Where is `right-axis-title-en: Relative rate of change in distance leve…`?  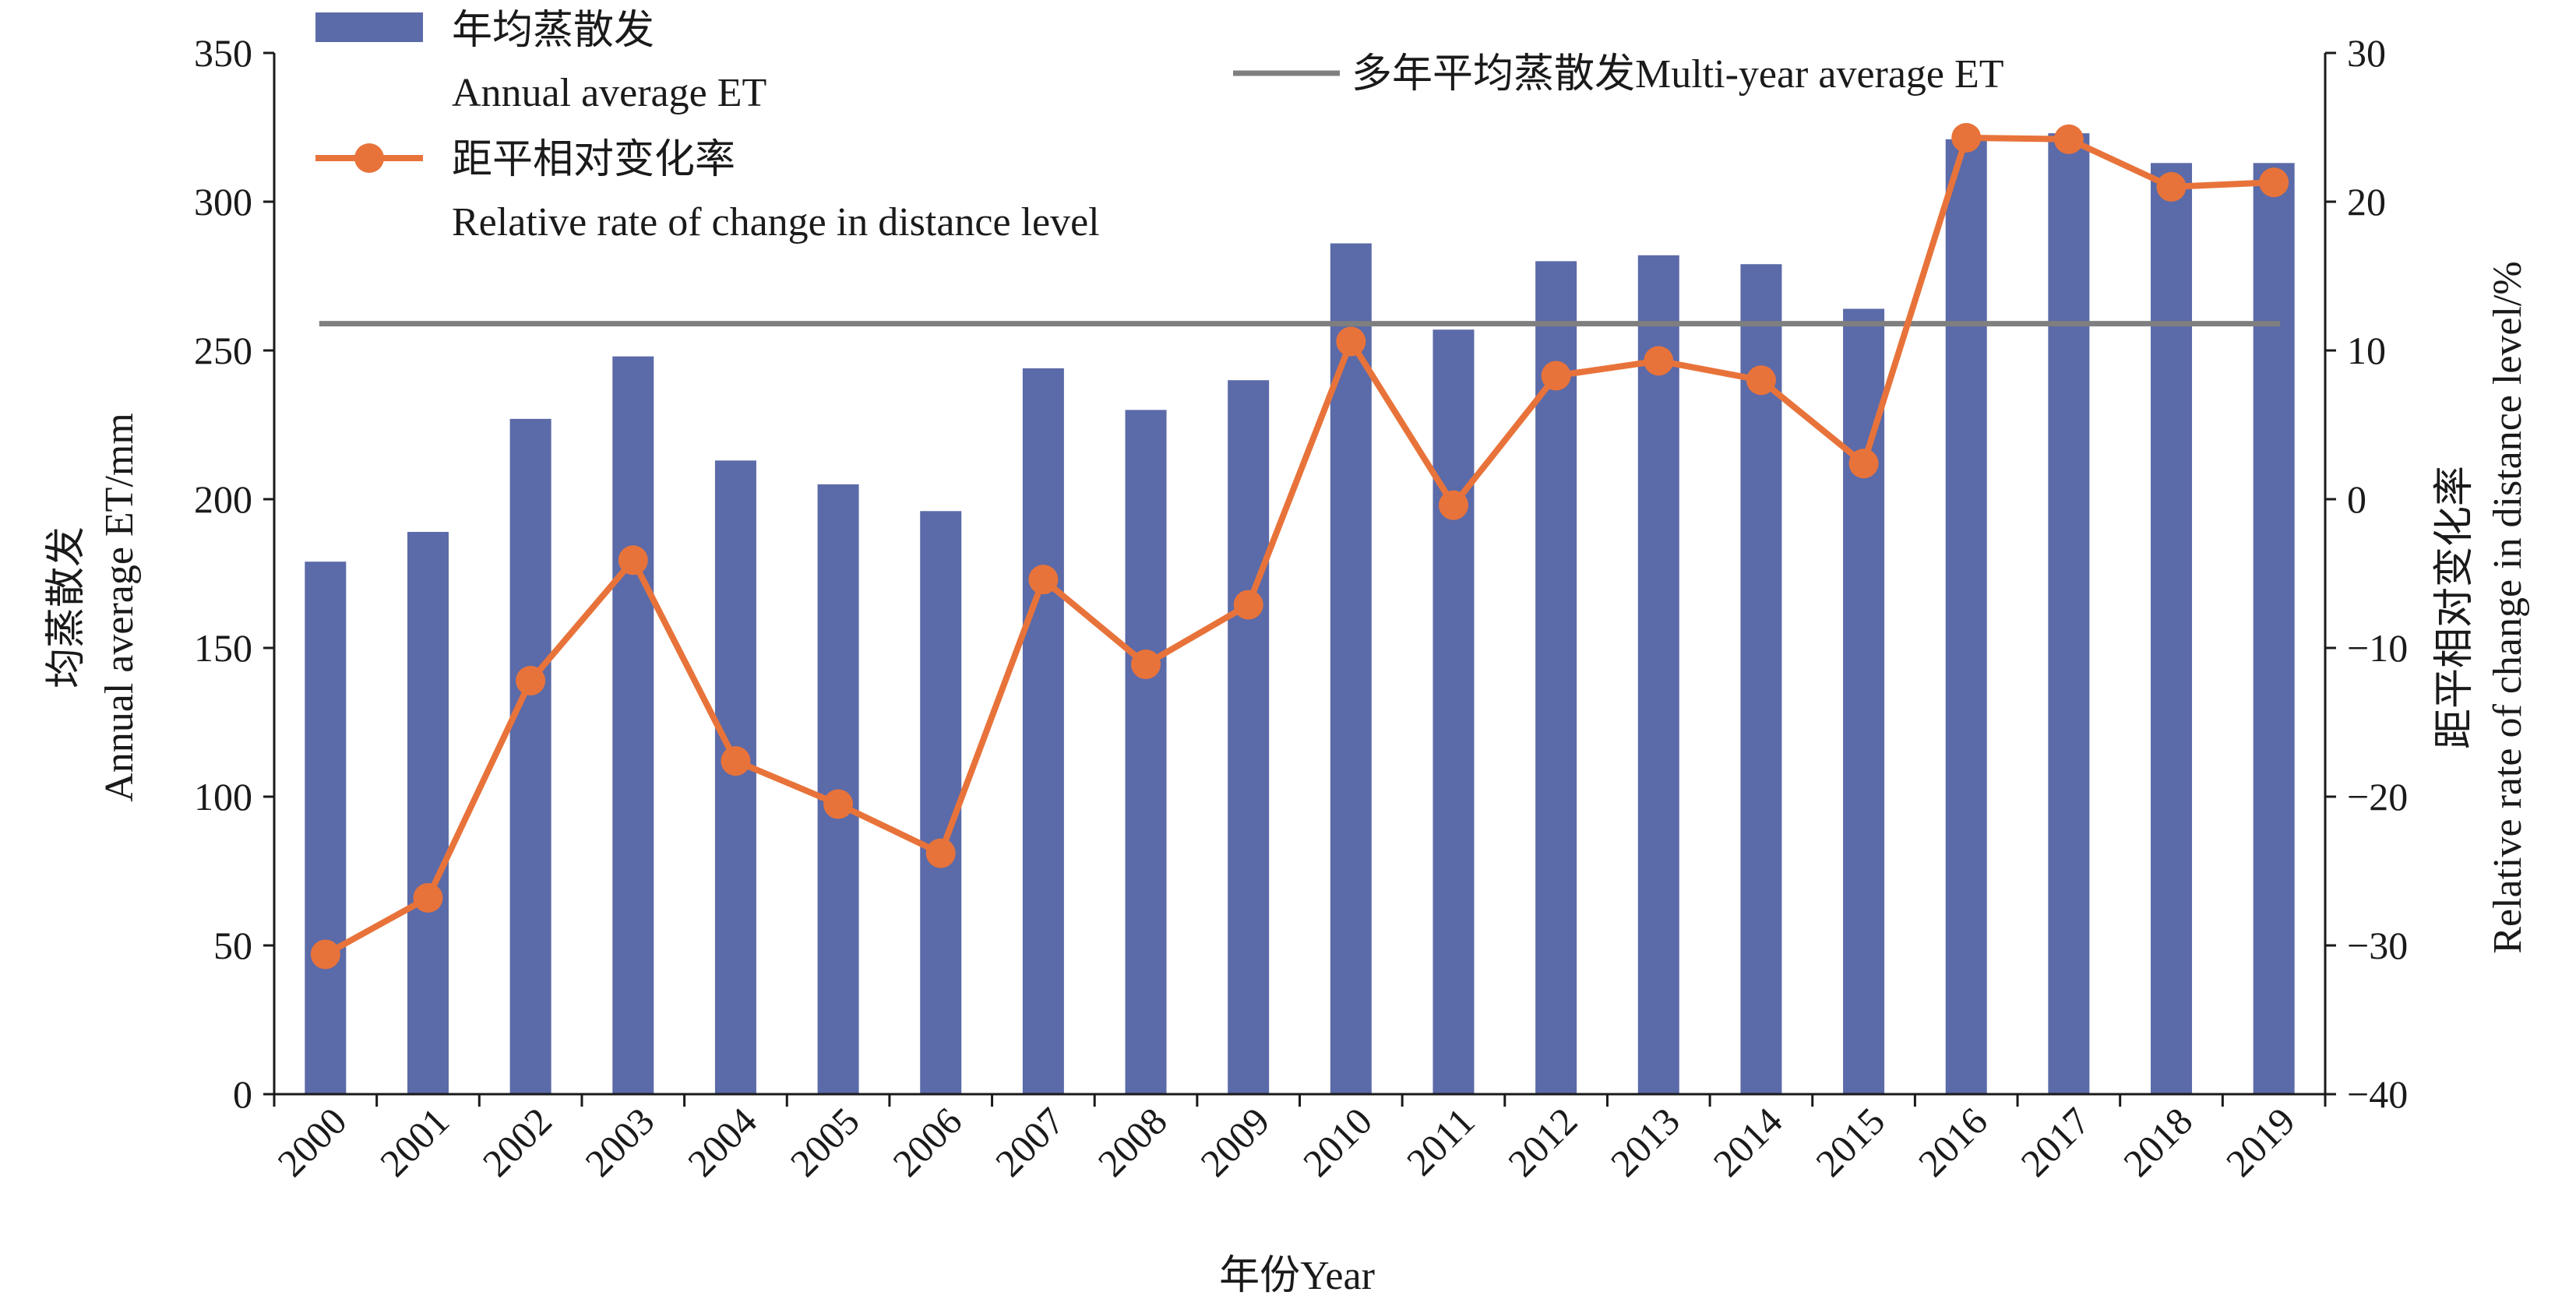
right-axis-title-en: Relative rate of change in distance leve… is located at coordinates (2508, 607).